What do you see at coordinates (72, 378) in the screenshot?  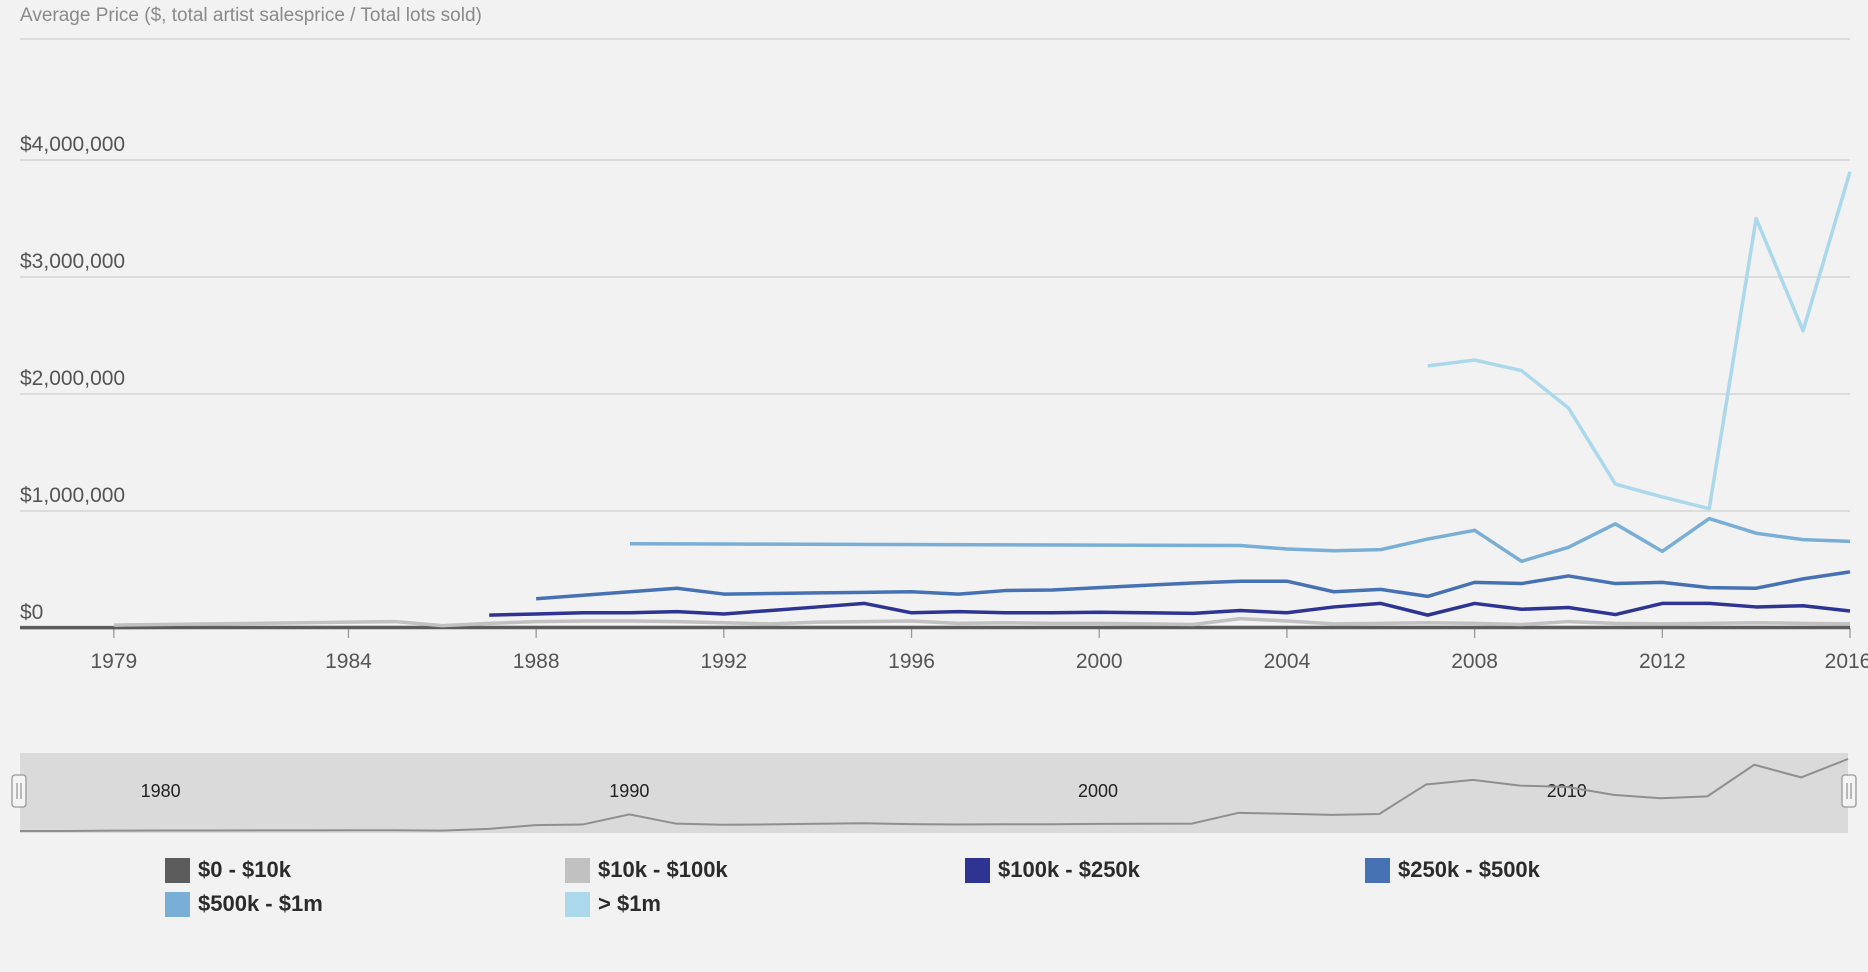 I see `y-tick-label: $2,000,000` at bounding box center [72, 378].